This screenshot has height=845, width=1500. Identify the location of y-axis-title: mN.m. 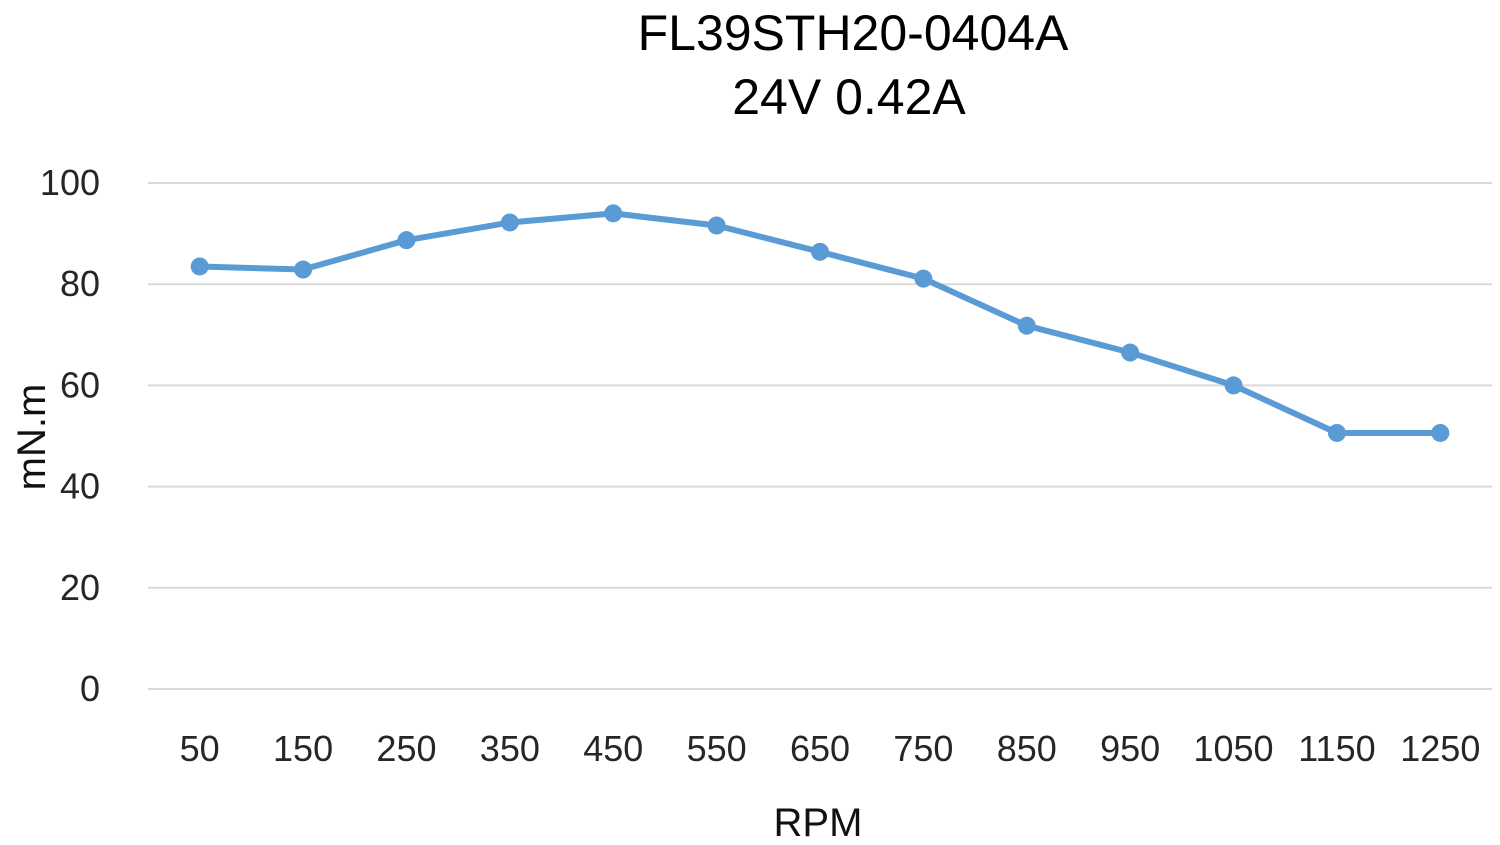
(32, 437).